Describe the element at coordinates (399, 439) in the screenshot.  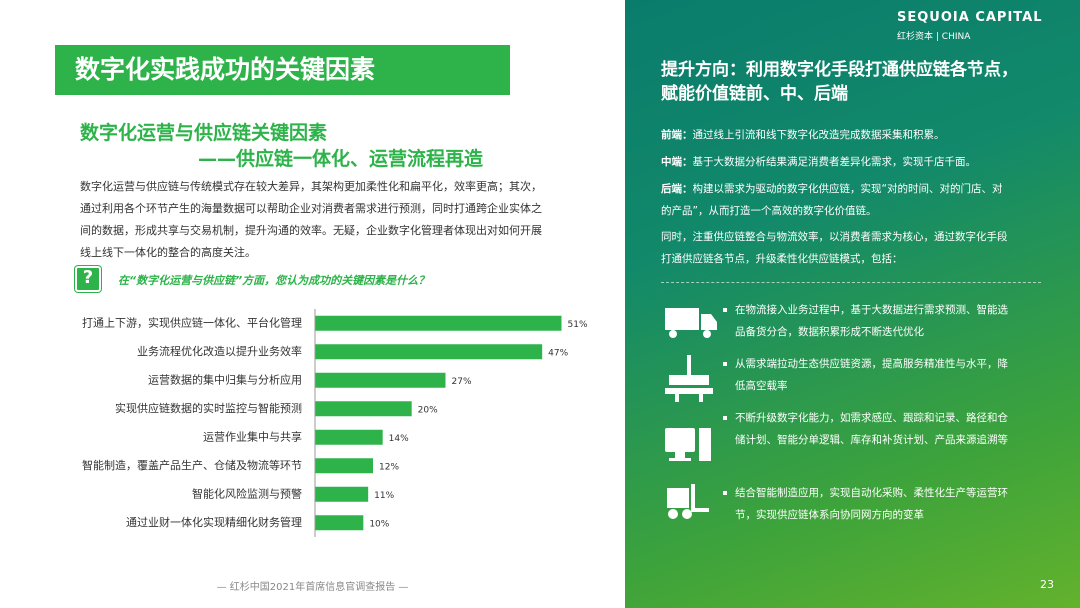
I see `value-label: 14%` at that location.